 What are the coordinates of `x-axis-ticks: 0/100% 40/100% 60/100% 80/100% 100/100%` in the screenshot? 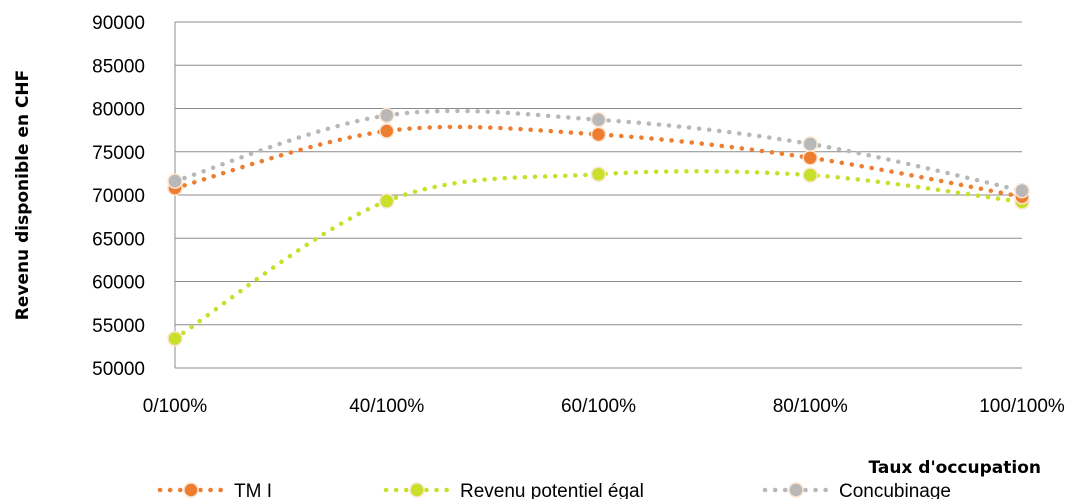 It's located at (604, 406).